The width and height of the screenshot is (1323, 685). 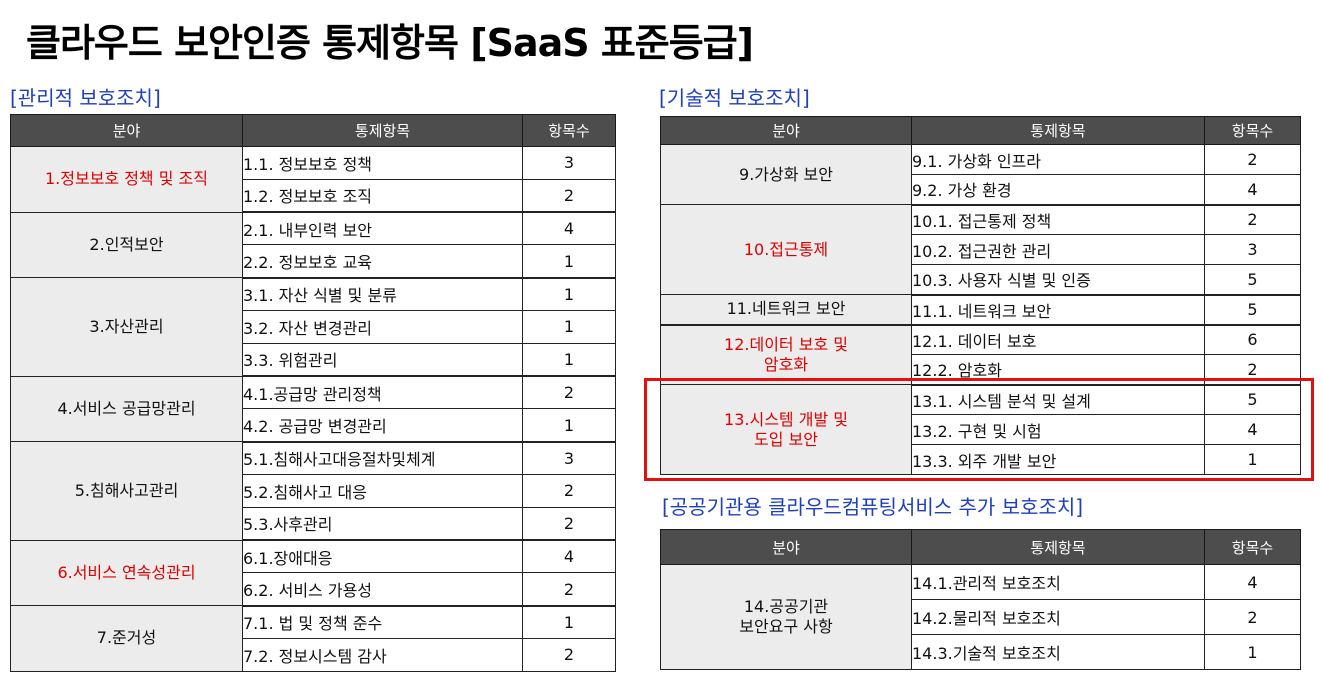 I want to click on area-cell: 3.자산관리, so click(x=126, y=327).